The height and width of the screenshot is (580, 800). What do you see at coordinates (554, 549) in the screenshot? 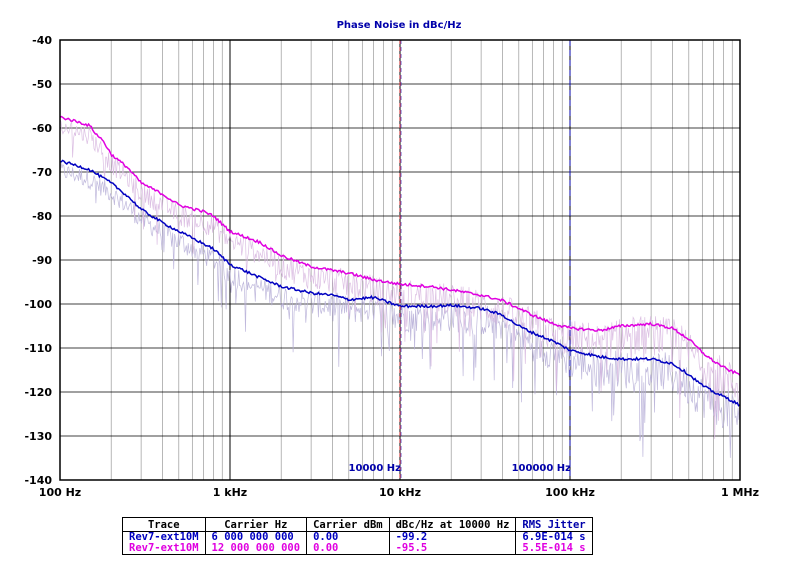
I see `legend-rms-jitter: 5.5E-014 s` at bounding box center [554, 549].